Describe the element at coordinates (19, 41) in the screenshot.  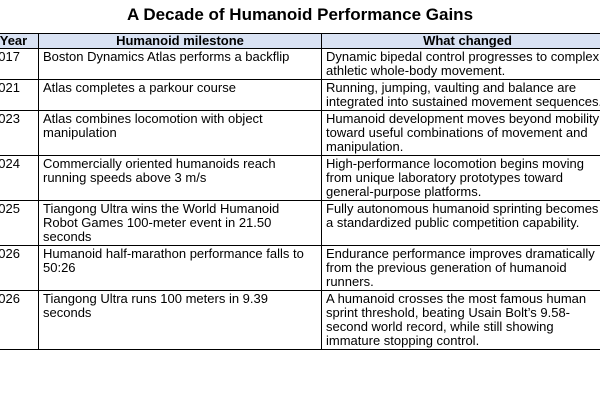
I see `column-header-year: Year` at that location.